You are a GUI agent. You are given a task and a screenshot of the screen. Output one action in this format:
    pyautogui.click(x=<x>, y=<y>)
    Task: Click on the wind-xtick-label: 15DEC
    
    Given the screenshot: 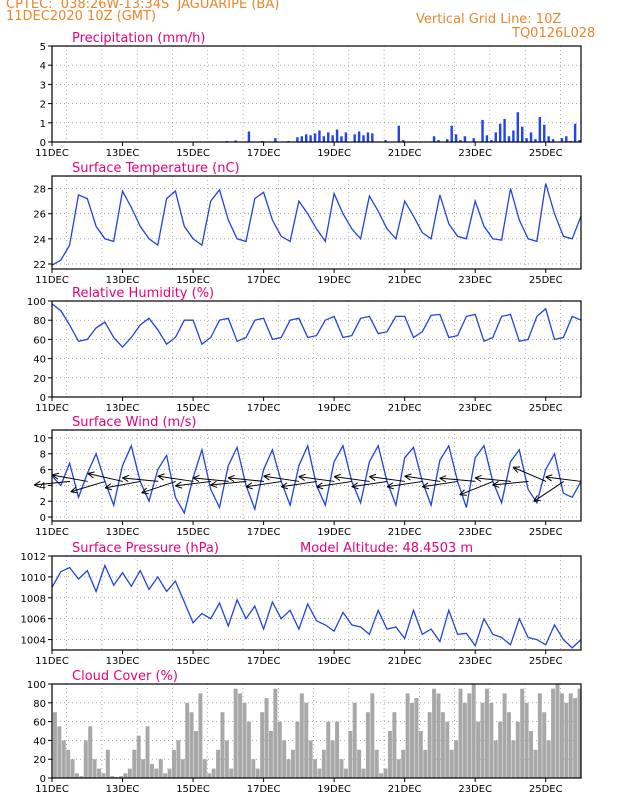 What is the action you would take?
    pyautogui.click(x=193, y=532)
    